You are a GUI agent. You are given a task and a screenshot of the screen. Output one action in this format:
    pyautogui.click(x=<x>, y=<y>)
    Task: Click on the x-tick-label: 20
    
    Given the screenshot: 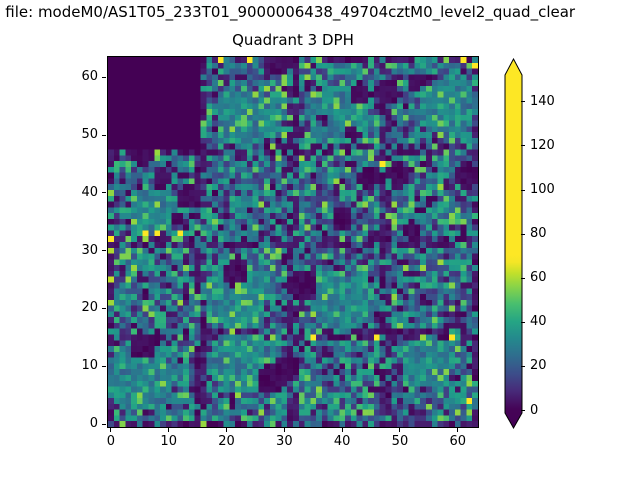 What is the action you would take?
    pyautogui.click(x=226, y=441)
    